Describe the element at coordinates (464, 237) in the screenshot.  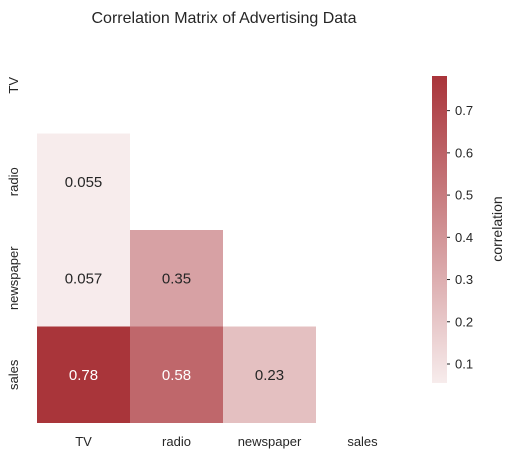
I see `colorbar-tick-0-4: 0.4` at that location.